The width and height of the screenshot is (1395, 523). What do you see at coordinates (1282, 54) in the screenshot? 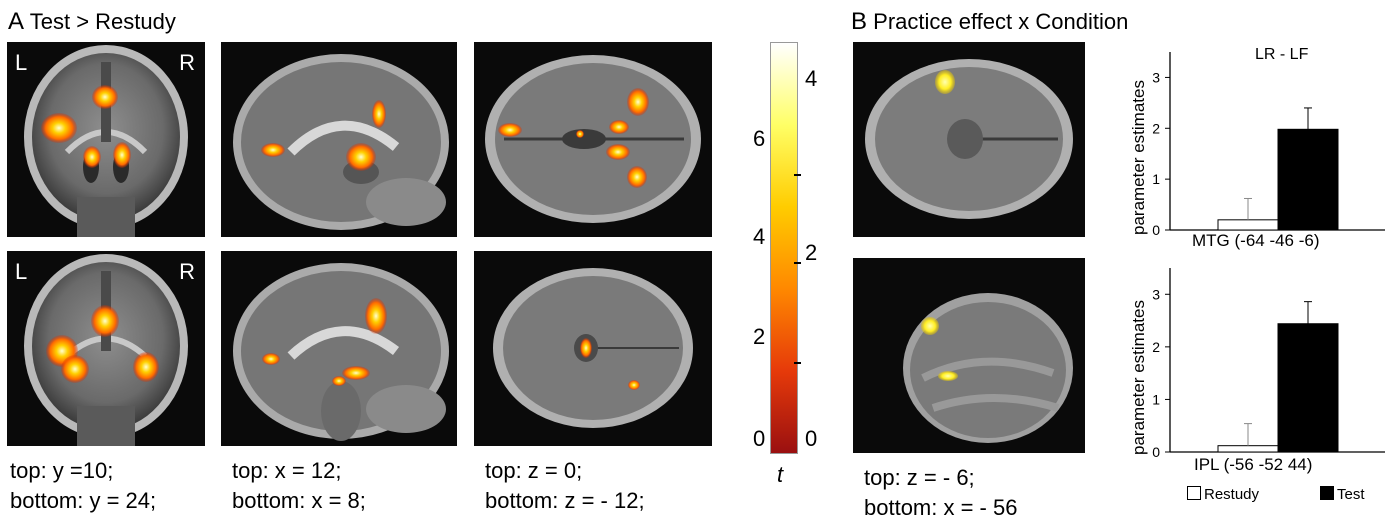
I see `bar-chart-1-title: LR - LF` at bounding box center [1282, 54].